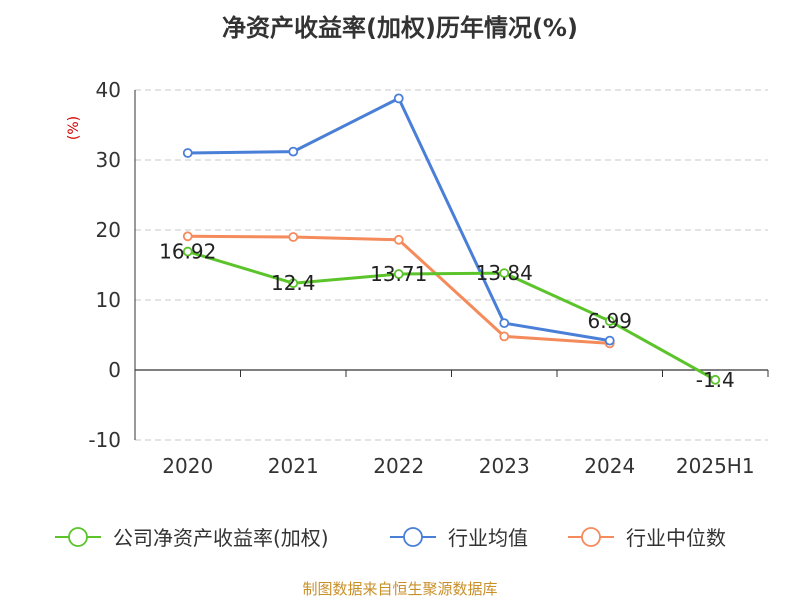  Describe the element at coordinates (400, 589) in the screenshot. I see `source-note: 制图数据来自恒生聚源数据库` at that location.